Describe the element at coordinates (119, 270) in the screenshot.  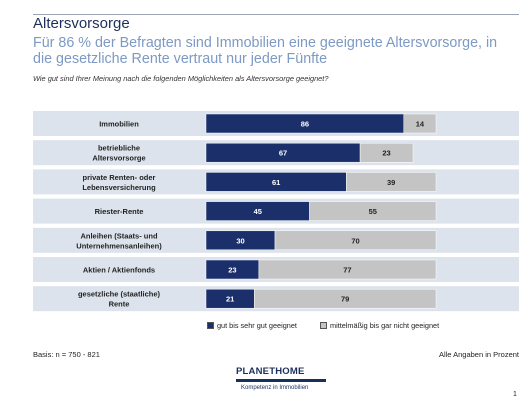
I see `category-label: Aktien / Aktienfonds` at that location.